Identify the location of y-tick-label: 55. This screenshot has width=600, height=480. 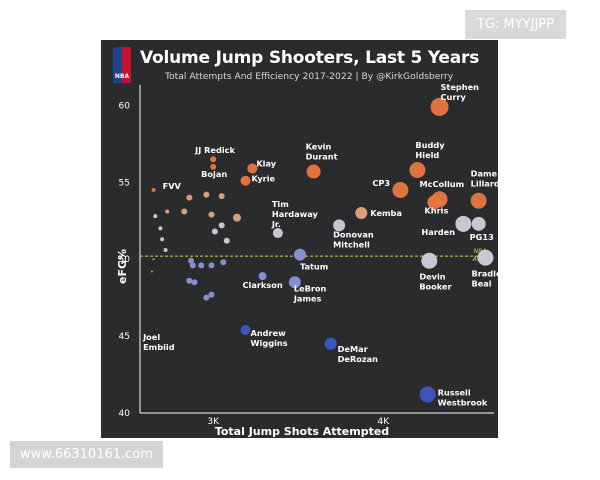
(124, 183).